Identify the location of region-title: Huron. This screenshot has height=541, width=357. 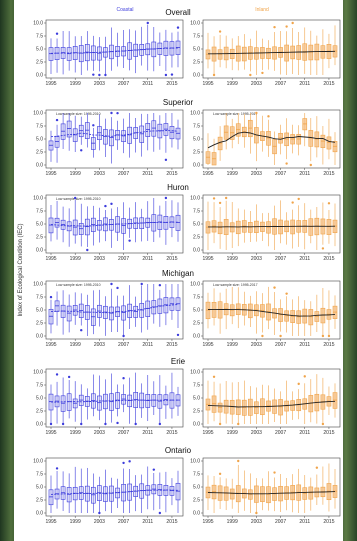
(178, 187).